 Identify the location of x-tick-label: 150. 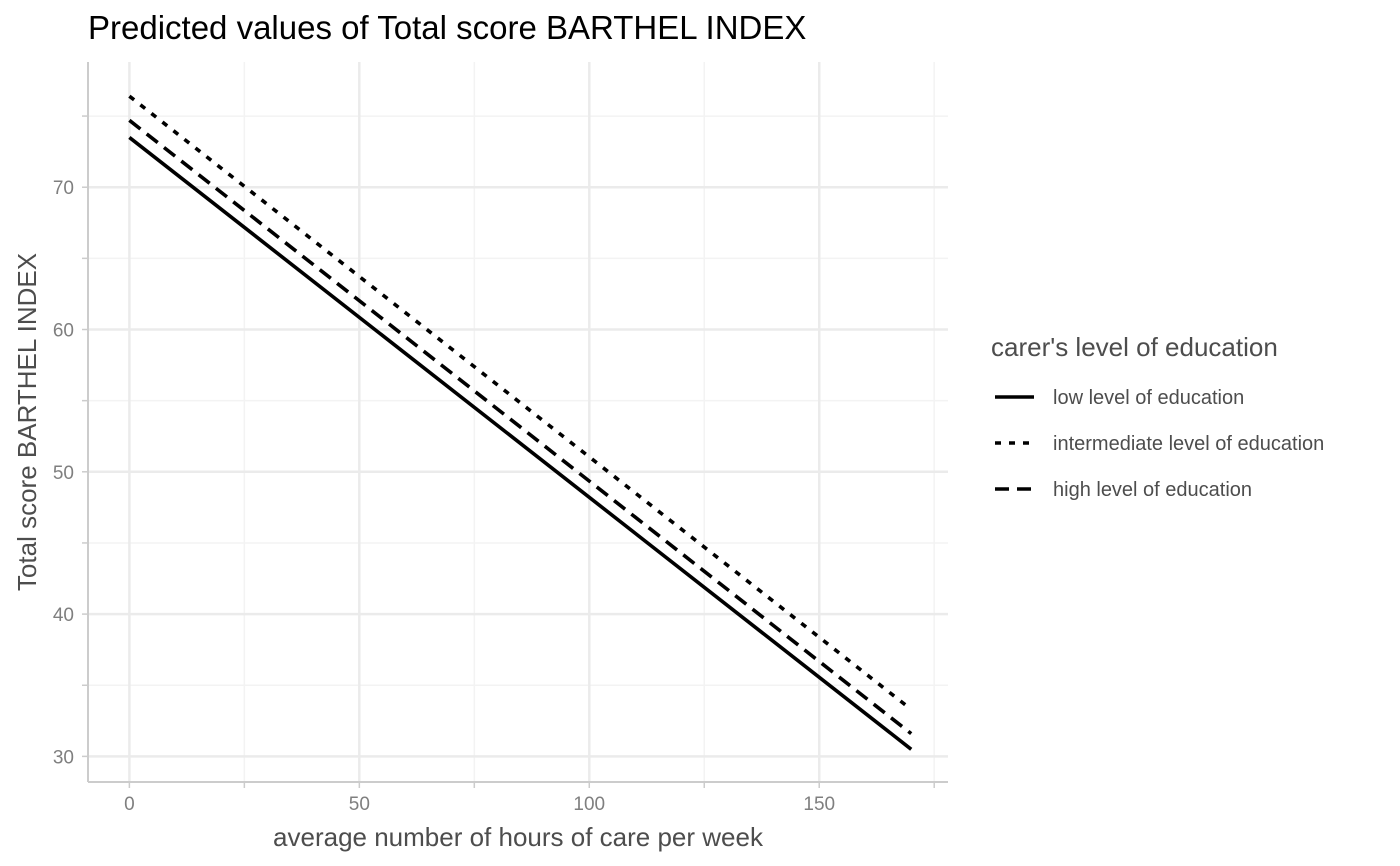
(819, 804).